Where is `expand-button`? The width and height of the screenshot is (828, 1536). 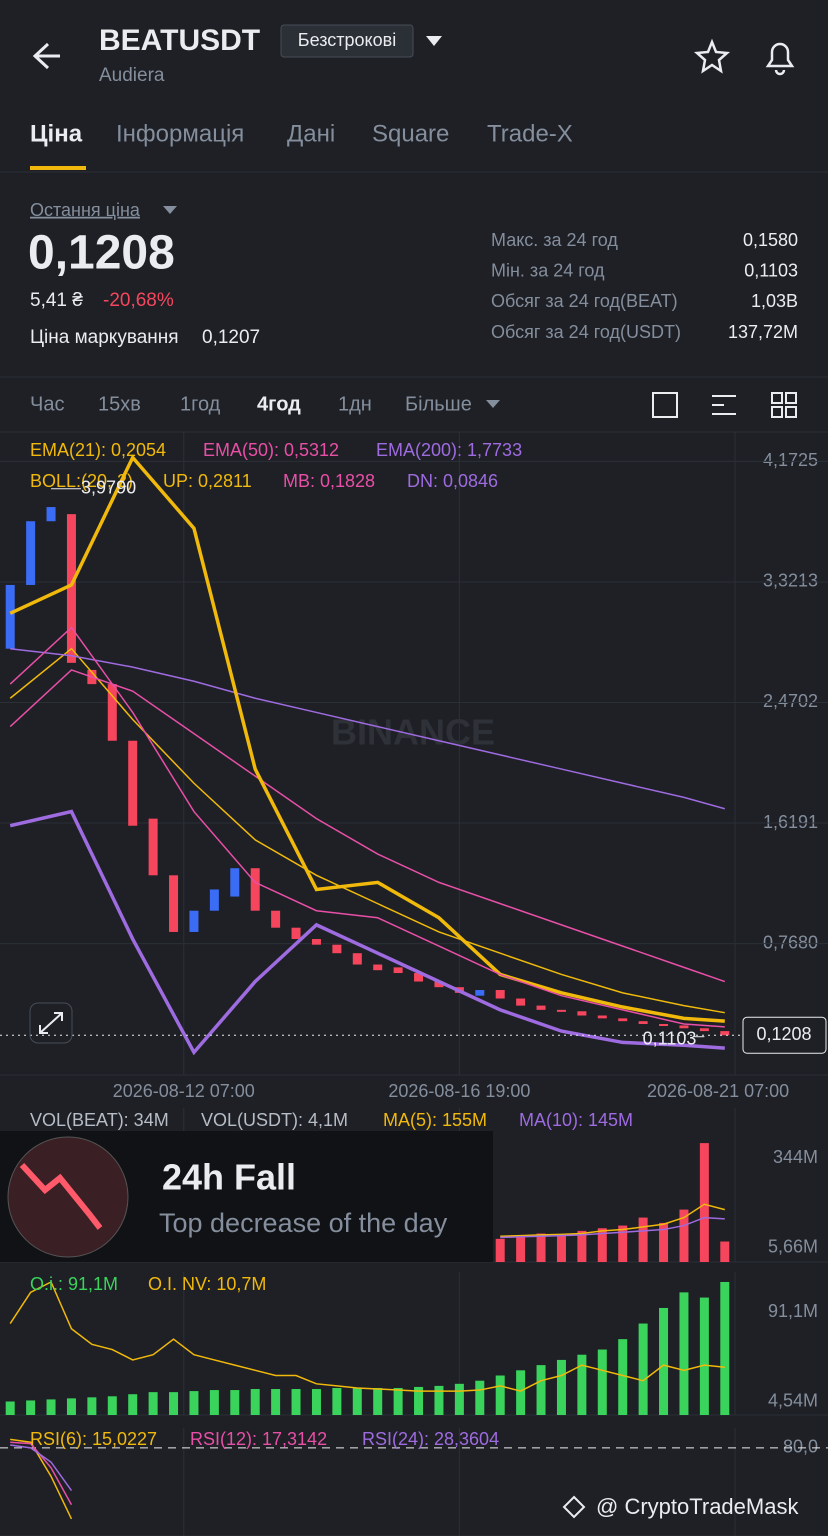
expand-button is located at coordinates (51, 1023).